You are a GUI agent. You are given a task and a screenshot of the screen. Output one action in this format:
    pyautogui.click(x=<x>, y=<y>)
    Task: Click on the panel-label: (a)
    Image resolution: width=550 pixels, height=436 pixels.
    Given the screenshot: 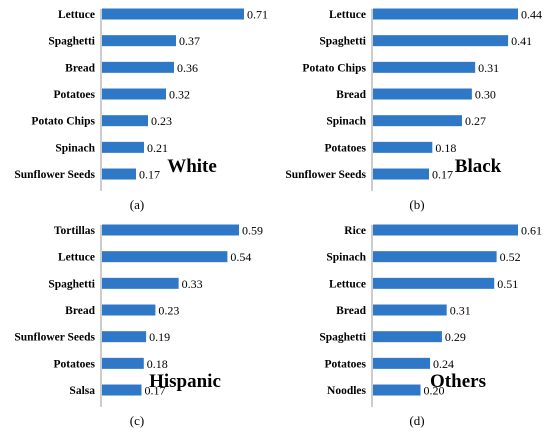 What is the action you would take?
    pyautogui.click(x=137, y=204)
    